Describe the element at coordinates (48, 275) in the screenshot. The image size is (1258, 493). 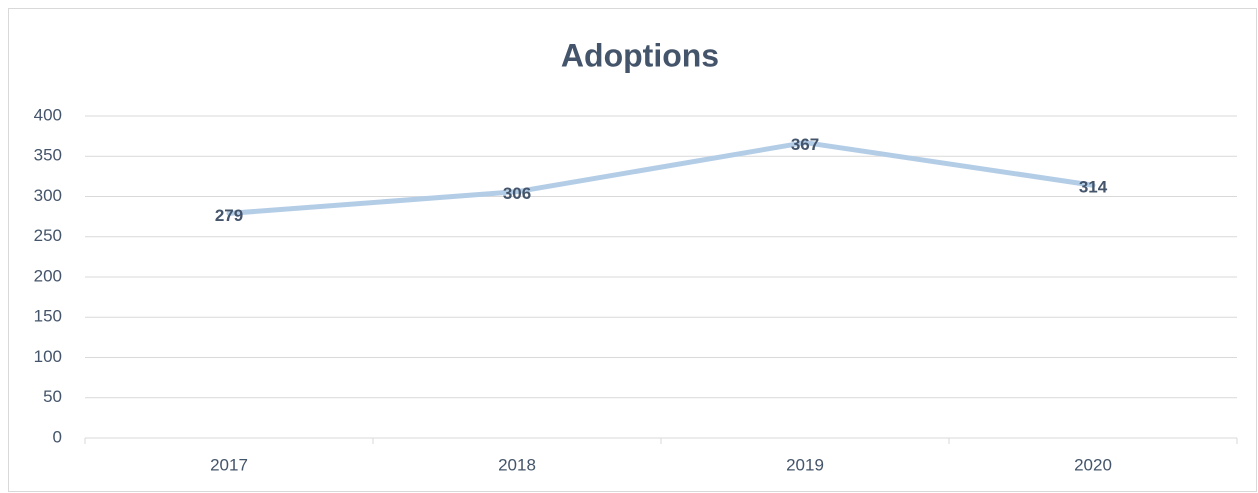
I see `y-tick-label: 200` at that location.